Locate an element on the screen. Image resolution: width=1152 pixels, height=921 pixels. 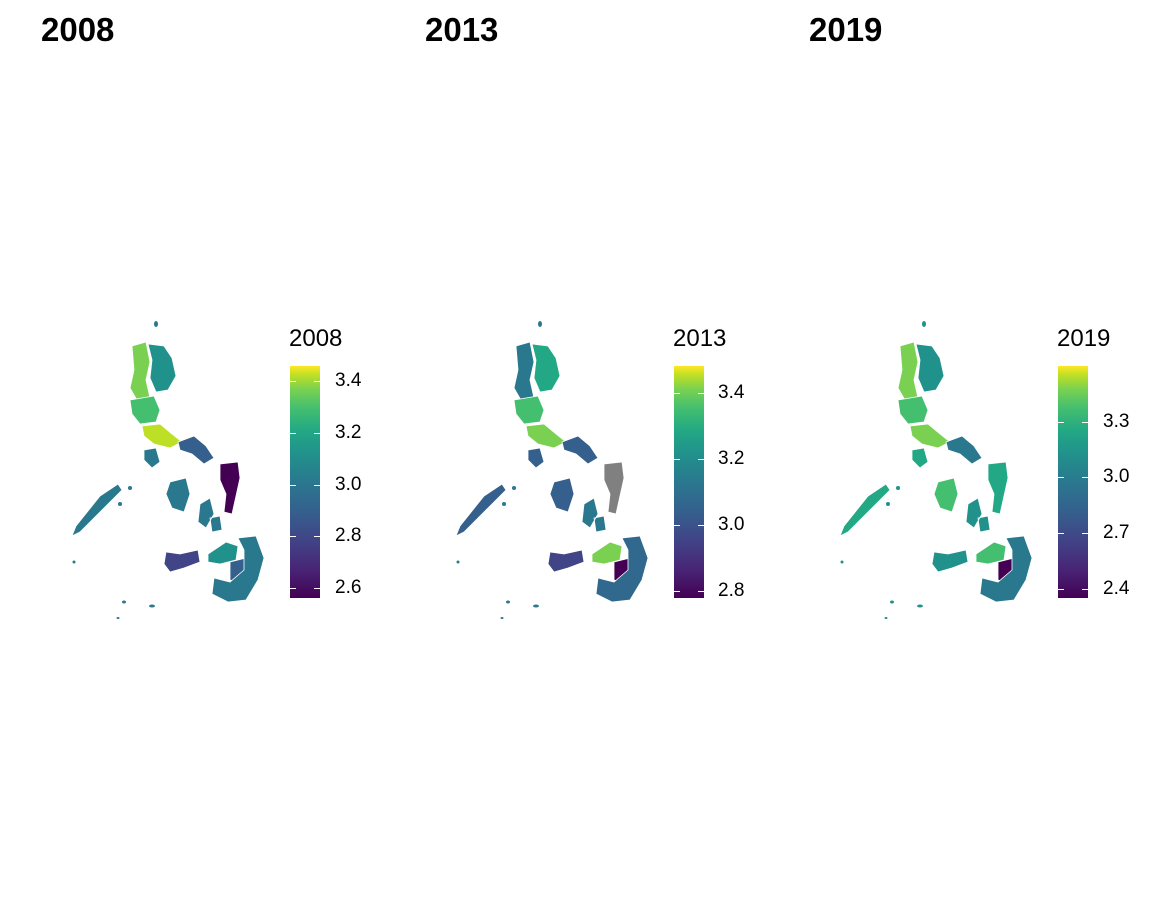
legend-title: 2013 is located at coordinates (700, 338).